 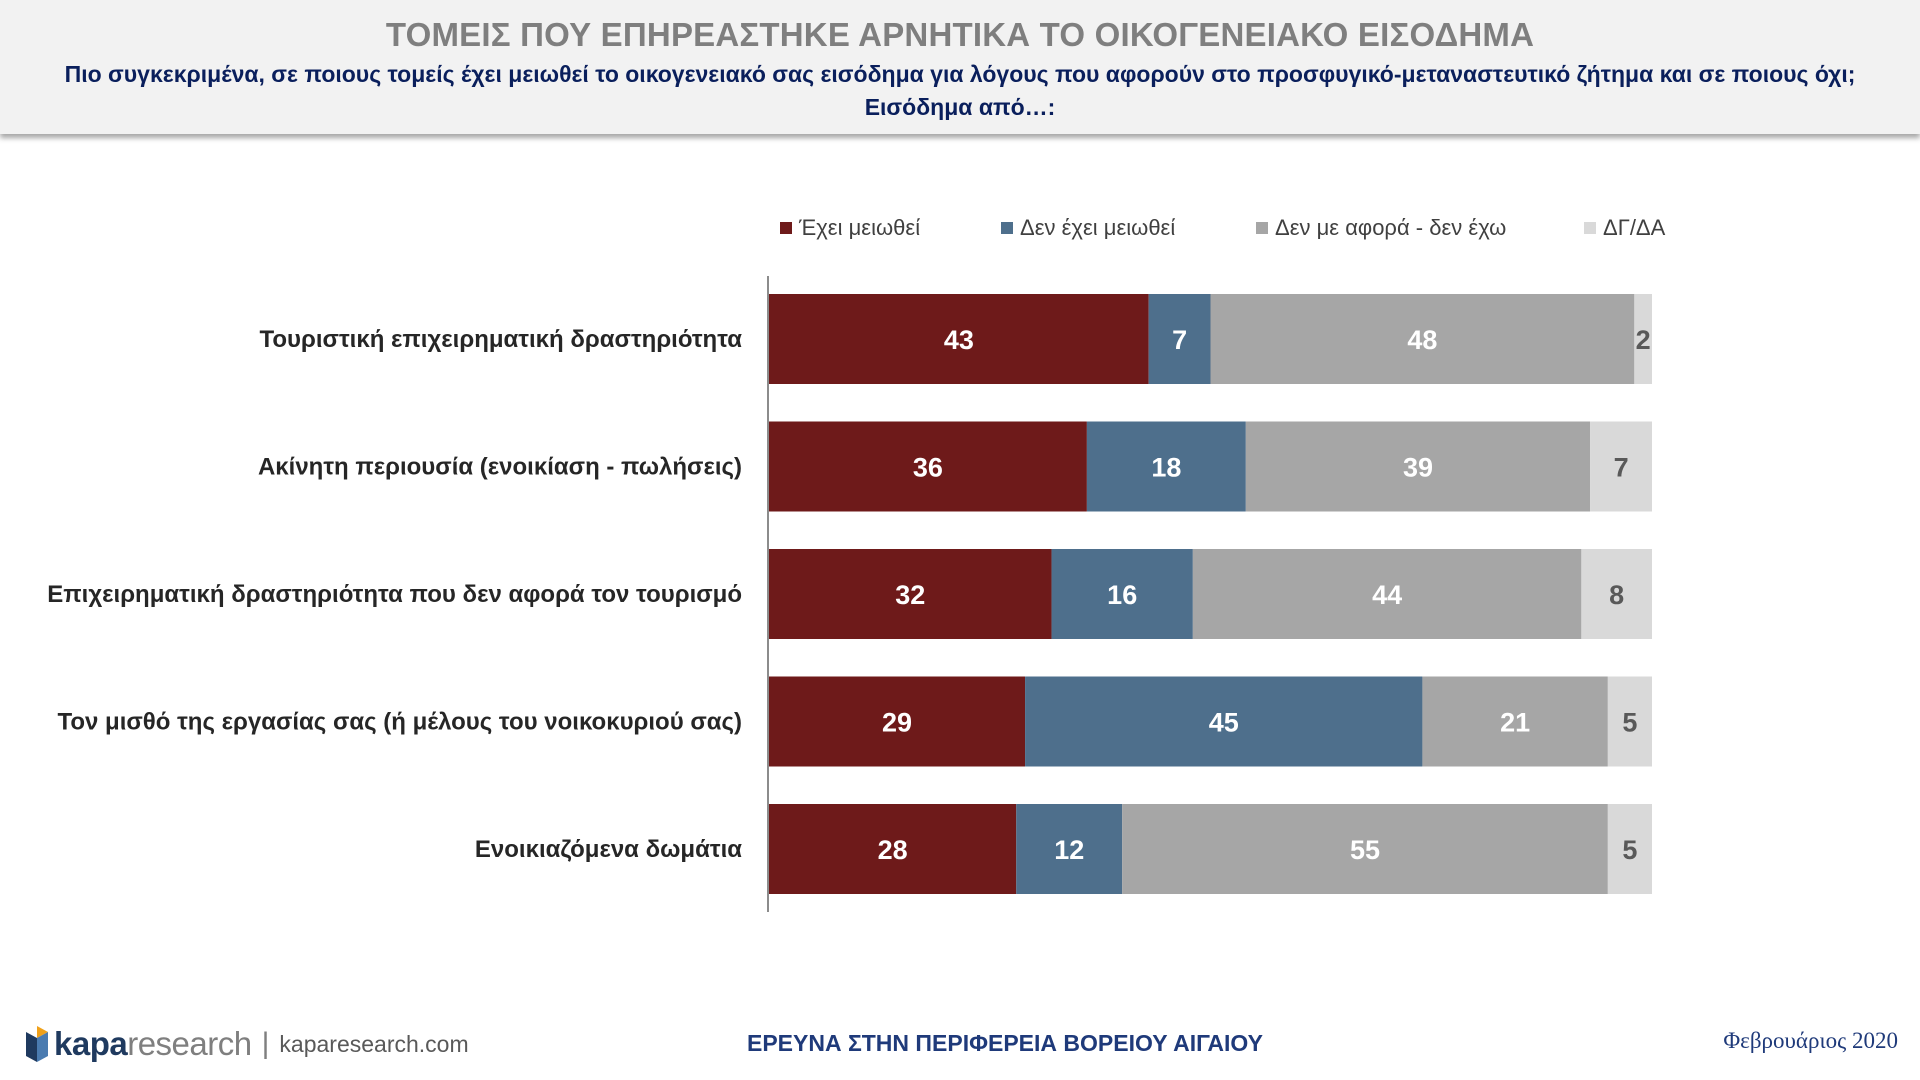 I want to click on data-label: 39, so click(x=1418, y=468).